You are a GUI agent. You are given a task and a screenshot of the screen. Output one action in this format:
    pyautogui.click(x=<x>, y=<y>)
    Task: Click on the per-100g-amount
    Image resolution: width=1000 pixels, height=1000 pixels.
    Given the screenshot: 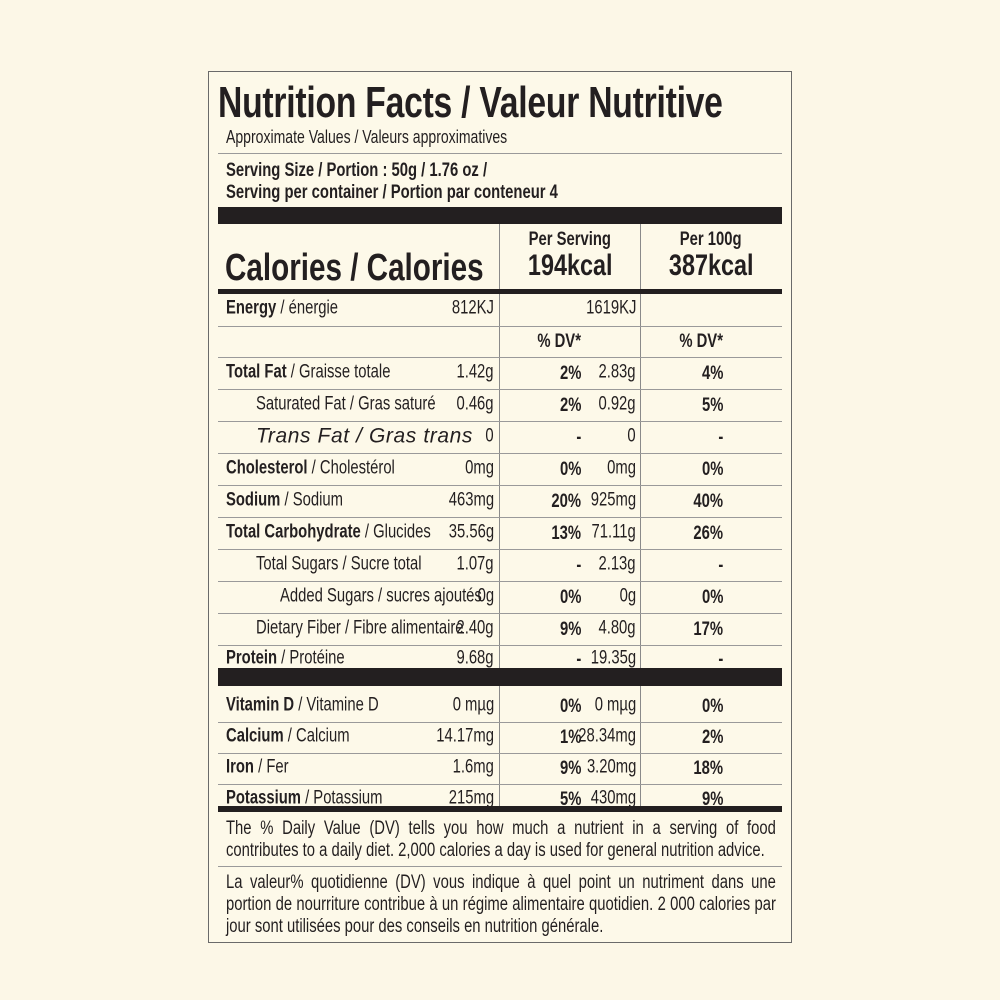 What is the action you would take?
    pyautogui.click(x=596, y=341)
    